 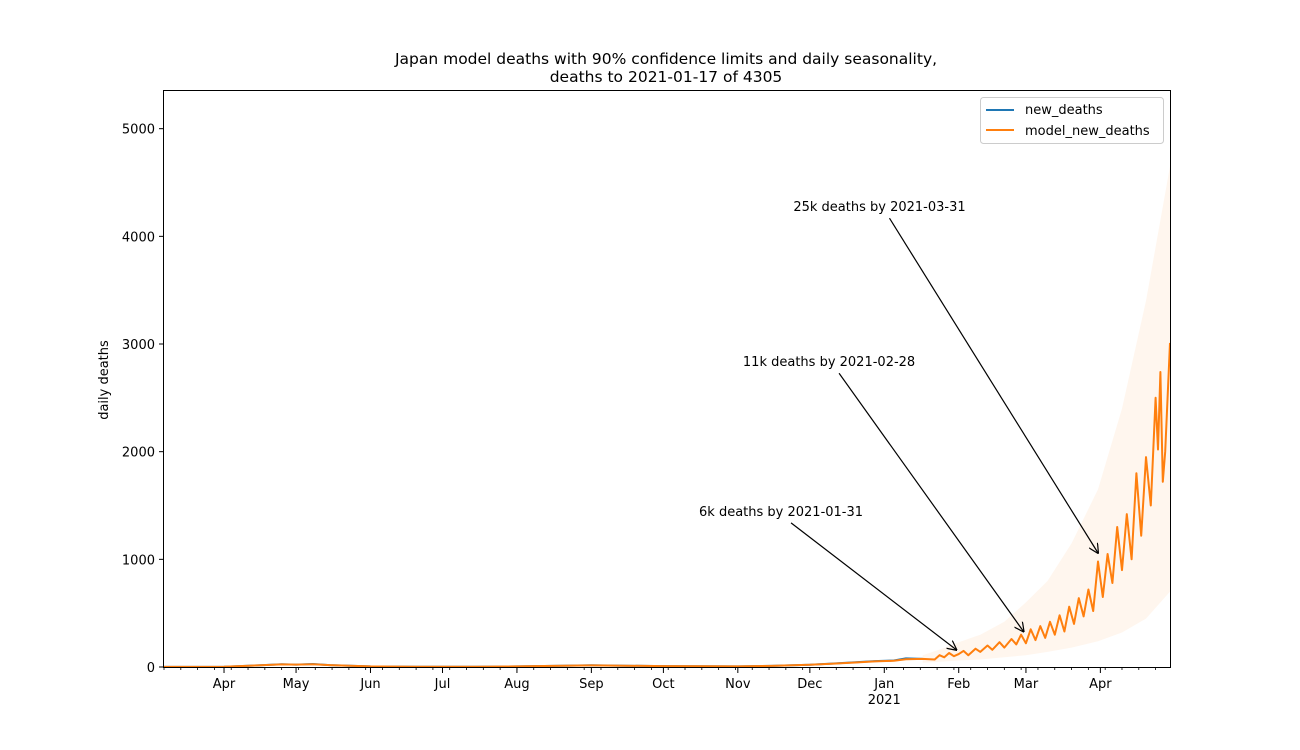 I want to click on legend-label-model-new-deaths: model_new_deaths, so click(x=1087, y=131).